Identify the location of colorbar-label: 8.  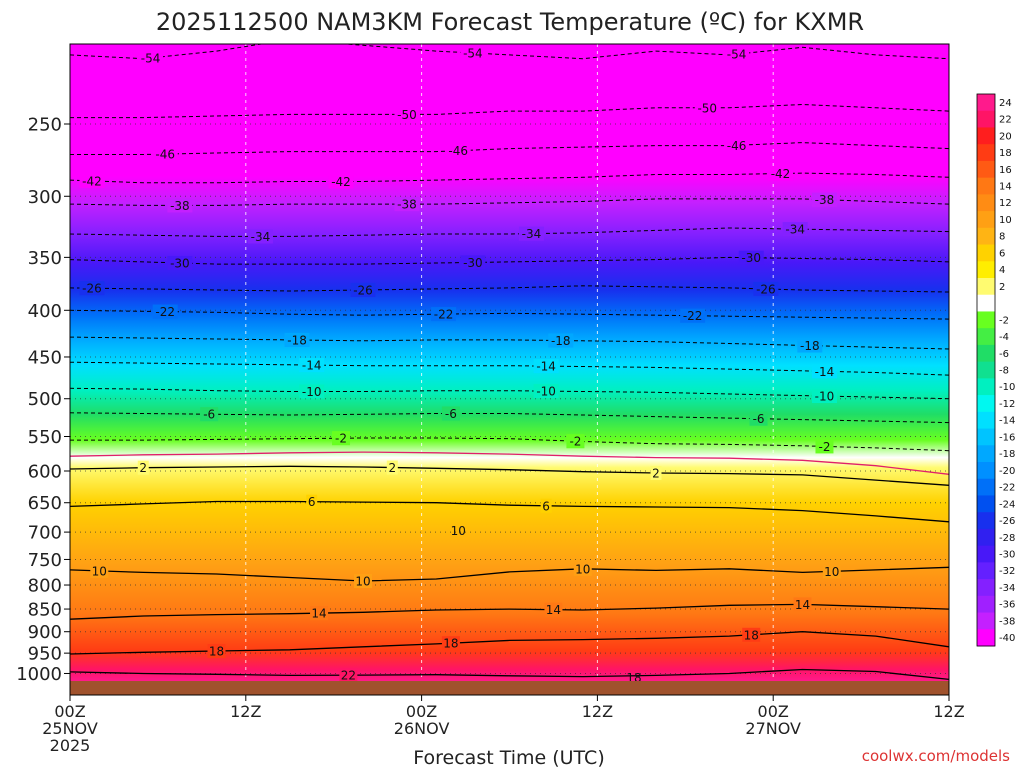
(1002, 237).